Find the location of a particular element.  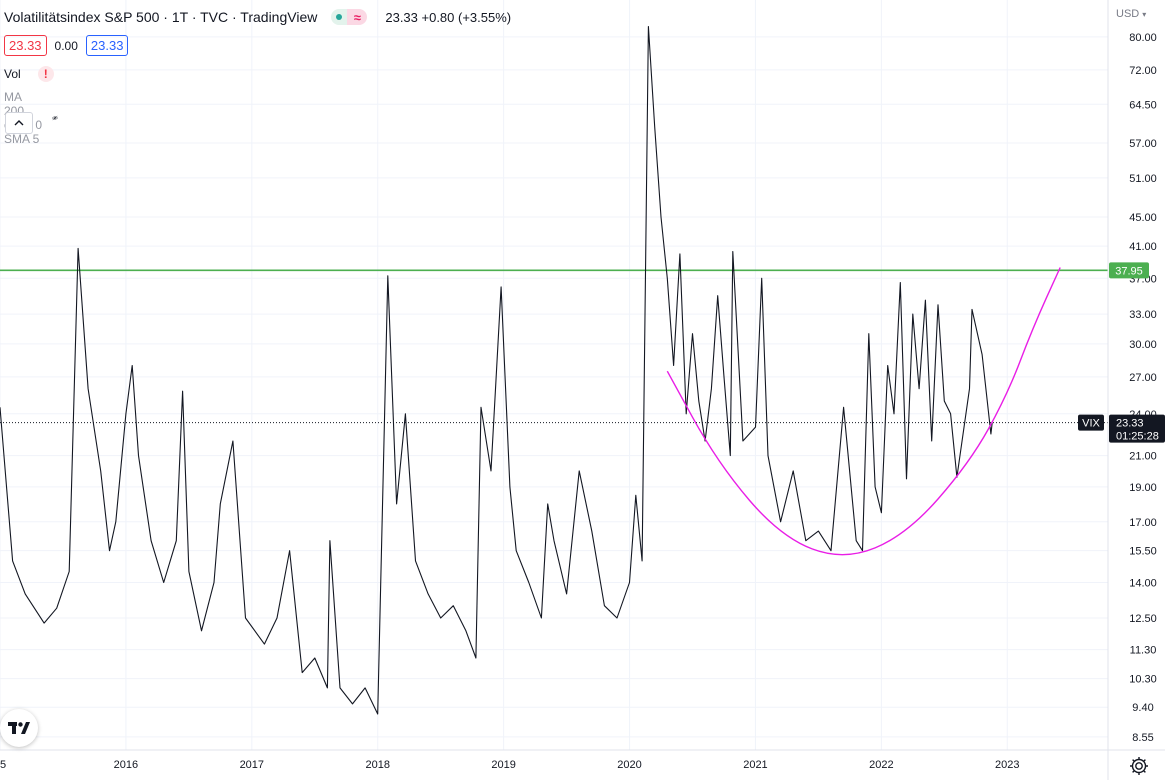

price-tick-label: 10.30 is located at coordinates (1143, 680).